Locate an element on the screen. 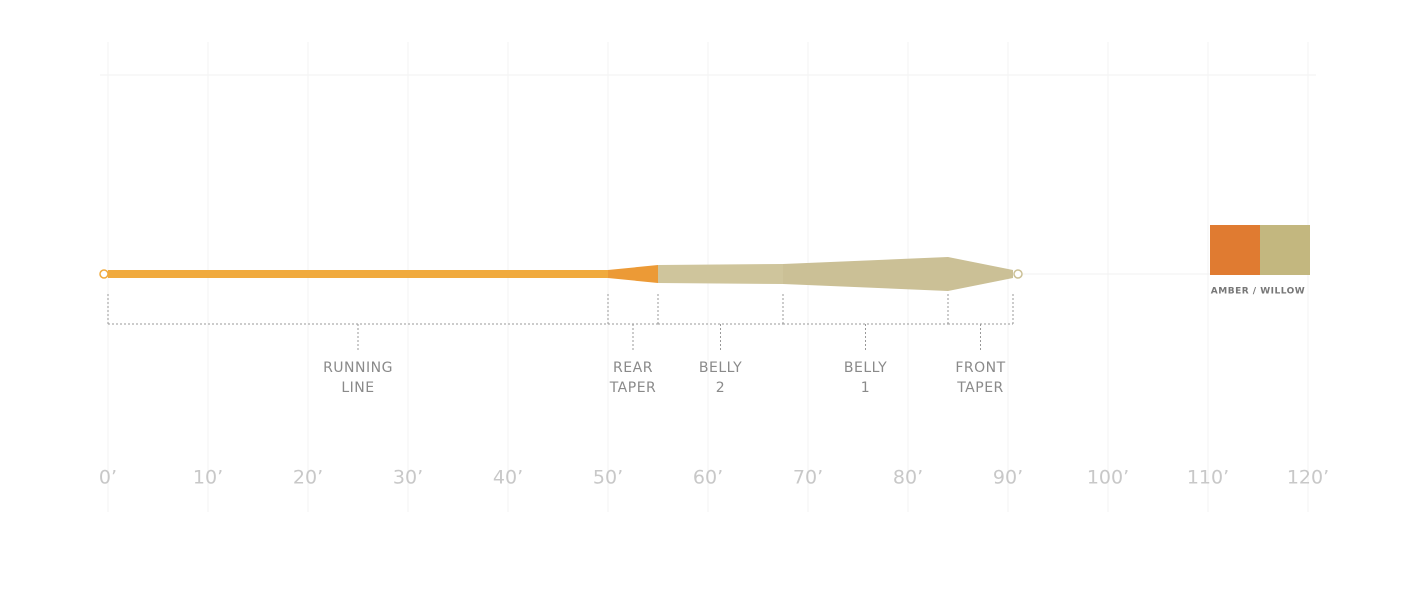  x-tick-label: 50’ is located at coordinates (608, 478).